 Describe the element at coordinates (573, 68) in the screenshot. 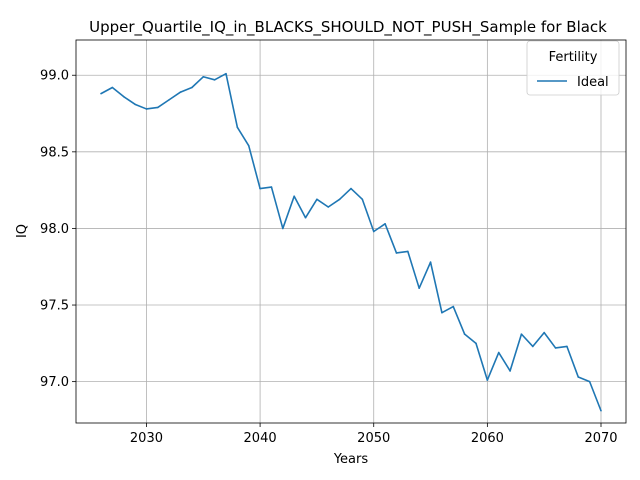

I see `legend: Fertility Ideal` at that location.